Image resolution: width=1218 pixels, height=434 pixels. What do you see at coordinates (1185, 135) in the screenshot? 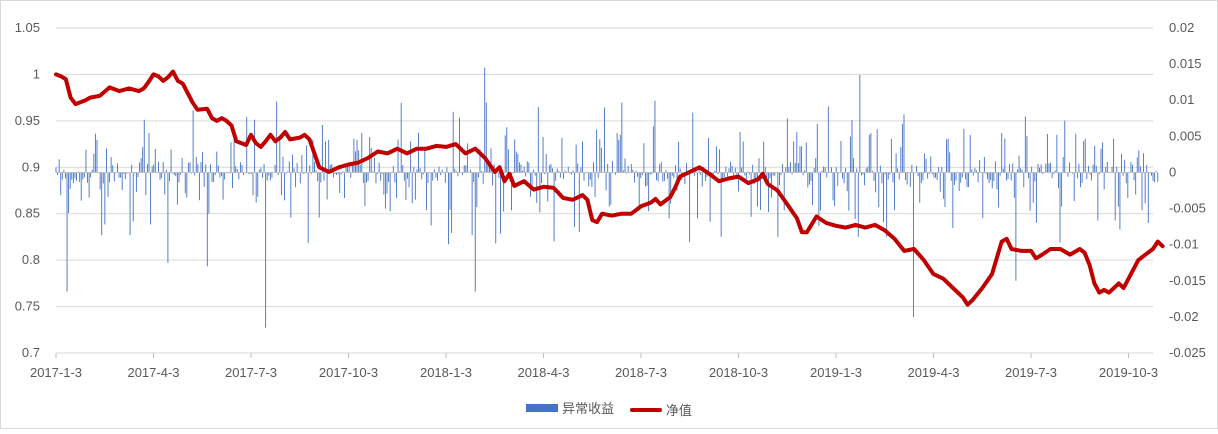
I see `right-tick-label: 0.005` at bounding box center [1185, 135].